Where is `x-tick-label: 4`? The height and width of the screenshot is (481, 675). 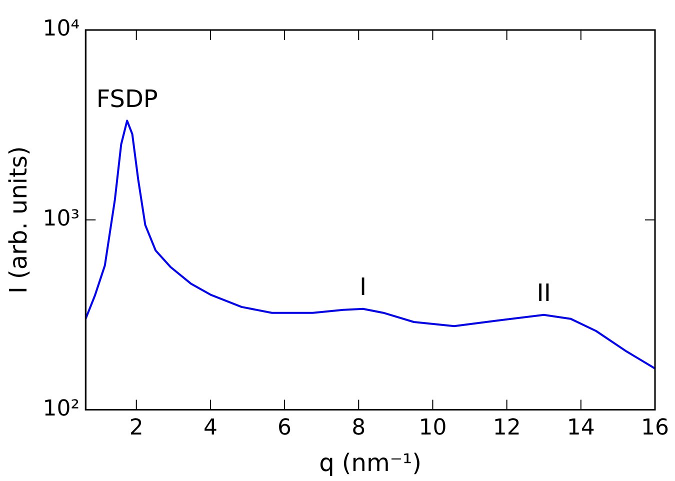 x-tick-label: 4 is located at coordinates (210, 428).